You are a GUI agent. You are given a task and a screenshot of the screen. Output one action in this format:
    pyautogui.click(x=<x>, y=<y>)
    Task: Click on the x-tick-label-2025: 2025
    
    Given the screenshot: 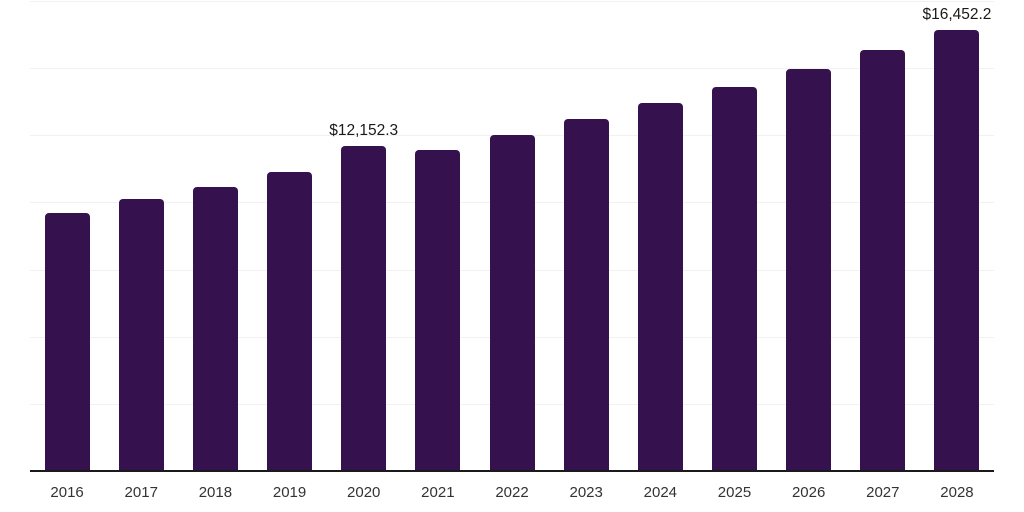 What is the action you would take?
    pyautogui.click(x=734, y=492)
    